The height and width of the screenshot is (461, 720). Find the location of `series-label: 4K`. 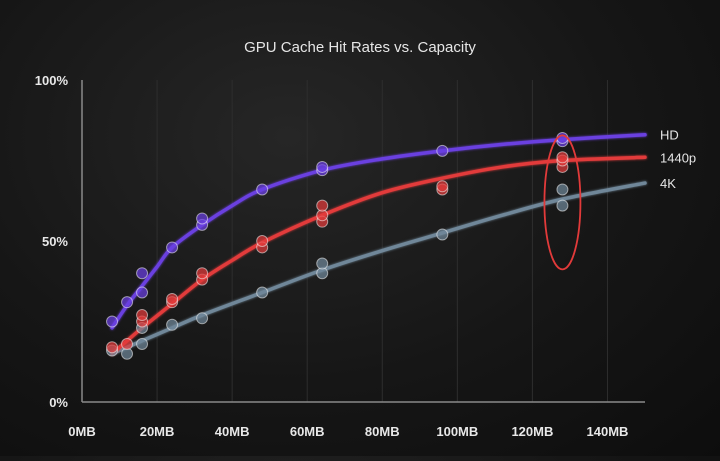

series-label: 4K is located at coordinates (668, 183).